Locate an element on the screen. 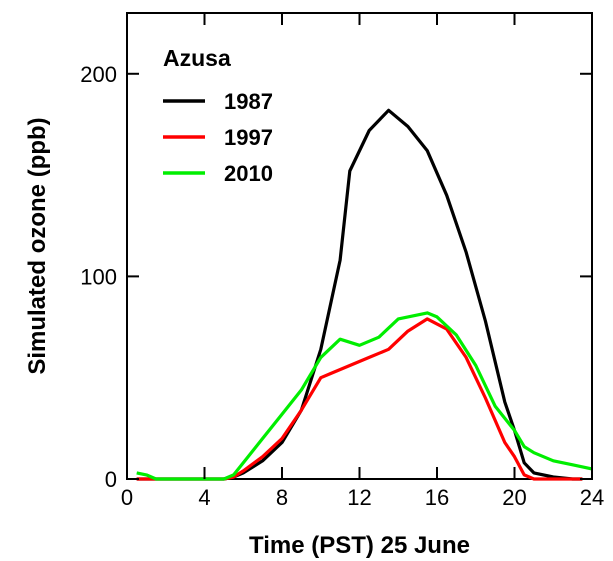 This screenshot has width=613, height=561. legend-label-1997: 1997 is located at coordinates (248, 137).